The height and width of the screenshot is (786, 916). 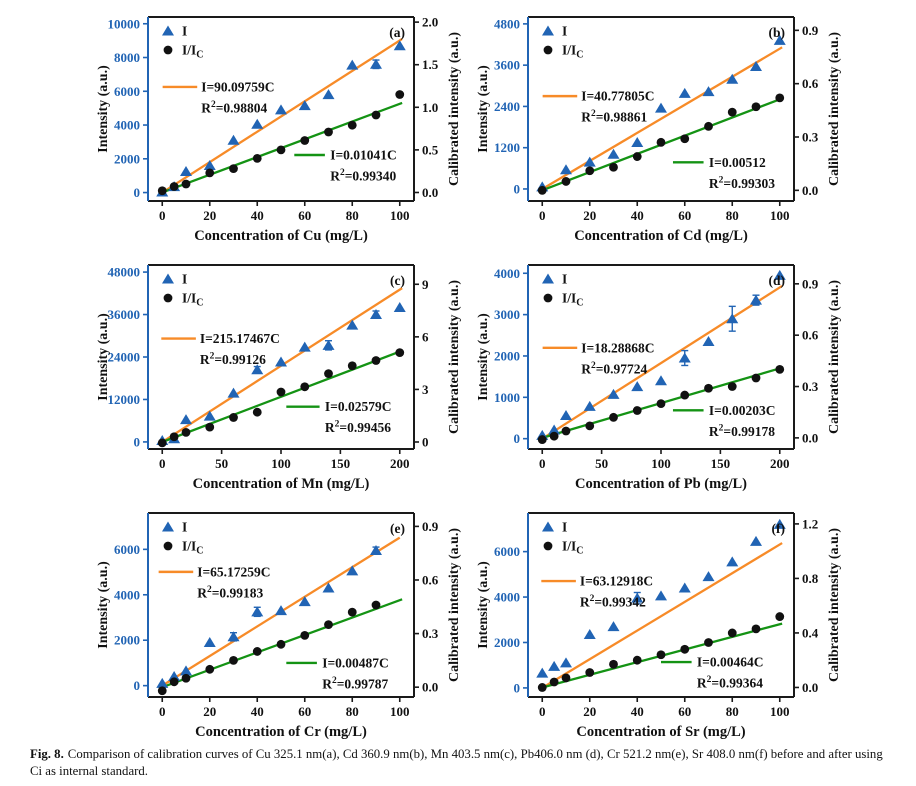 I want to click on right-tick-label: 0.0, so click(x=810, y=687).